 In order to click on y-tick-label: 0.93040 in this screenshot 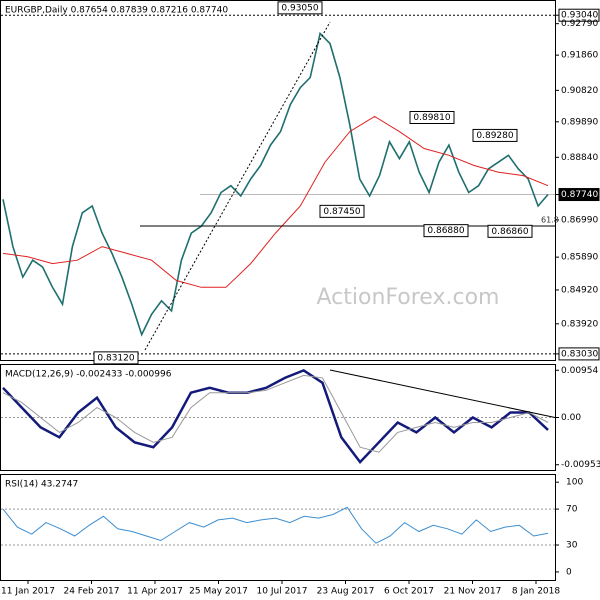, I will do `click(579, 16)`.